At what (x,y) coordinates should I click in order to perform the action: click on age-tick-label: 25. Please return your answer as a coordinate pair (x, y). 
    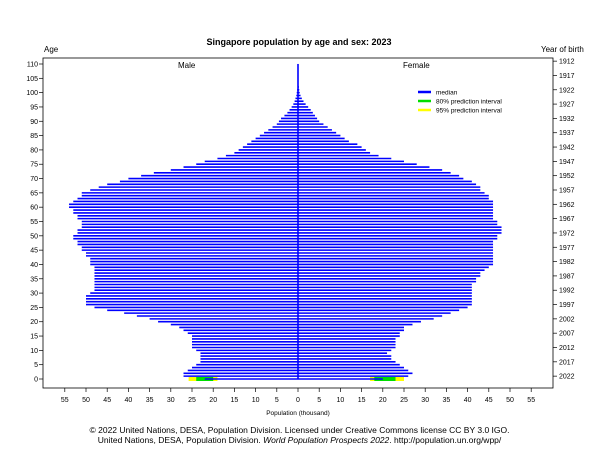
    Looking at the image, I should click on (34, 308).